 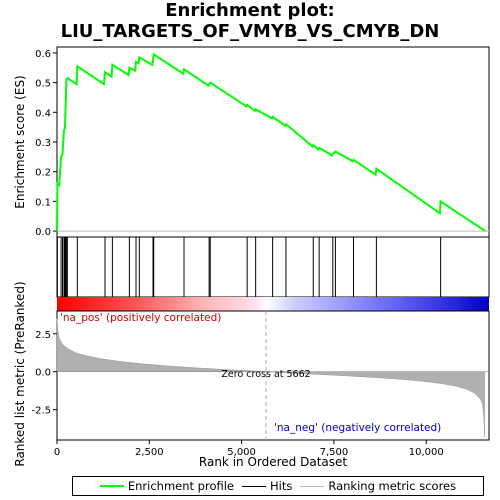 What do you see at coordinates (43, 54) in the screenshot?
I see `es-y-tick-label: 0.6` at bounding box center [43, 54].